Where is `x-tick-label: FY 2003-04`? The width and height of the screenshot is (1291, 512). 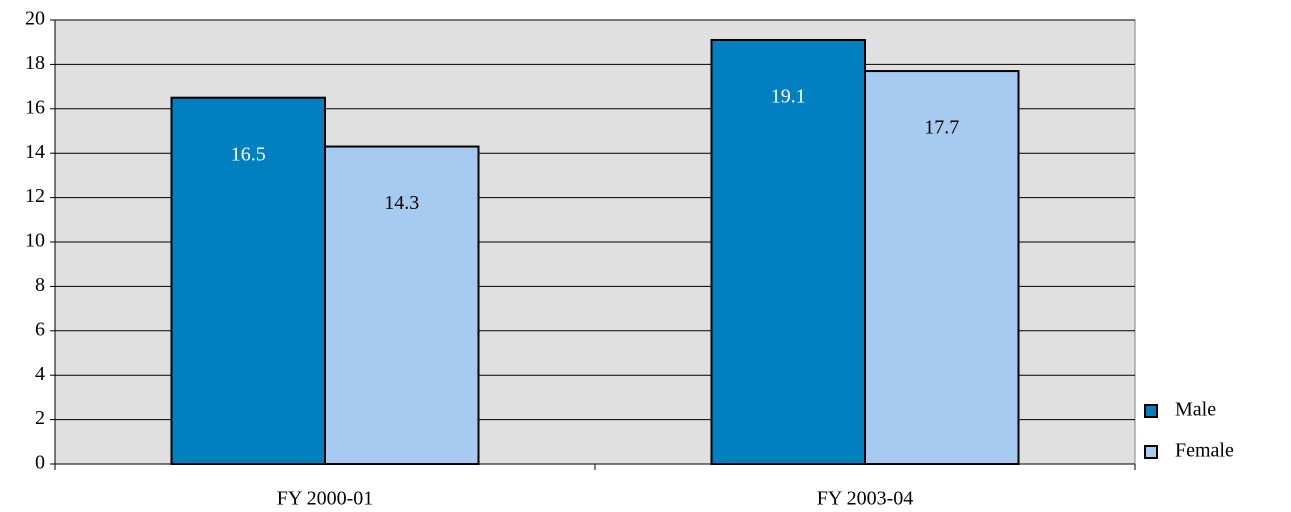 x-tick-label: FY 2003-04 is located at coordinates (865, 499).